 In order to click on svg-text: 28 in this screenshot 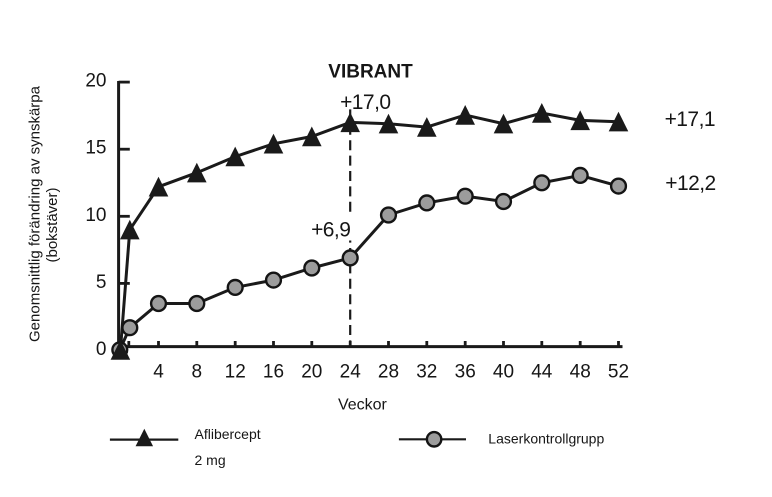, I will do `click(388, 372)`.